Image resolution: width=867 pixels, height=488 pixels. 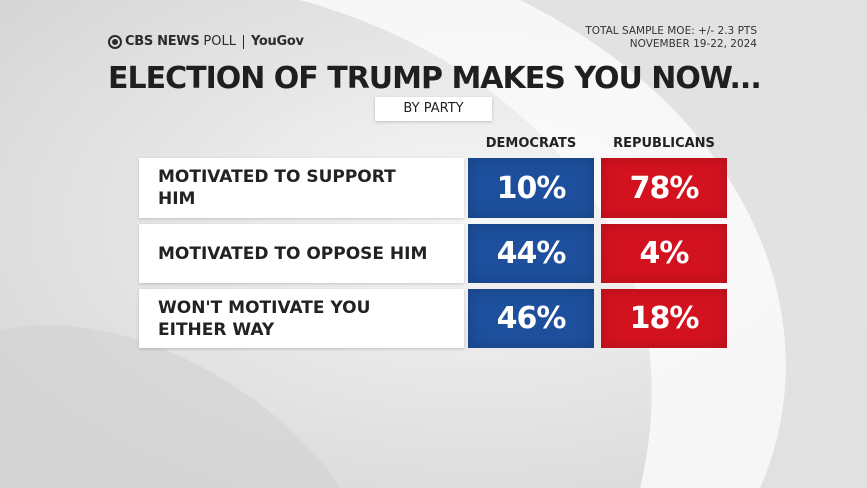 What do you see at coordinates (293, 253) in the screenshot?
I see `row-label-line: MOTIVATED TO OPPOSE HIM` at bounding box center [293, 253].